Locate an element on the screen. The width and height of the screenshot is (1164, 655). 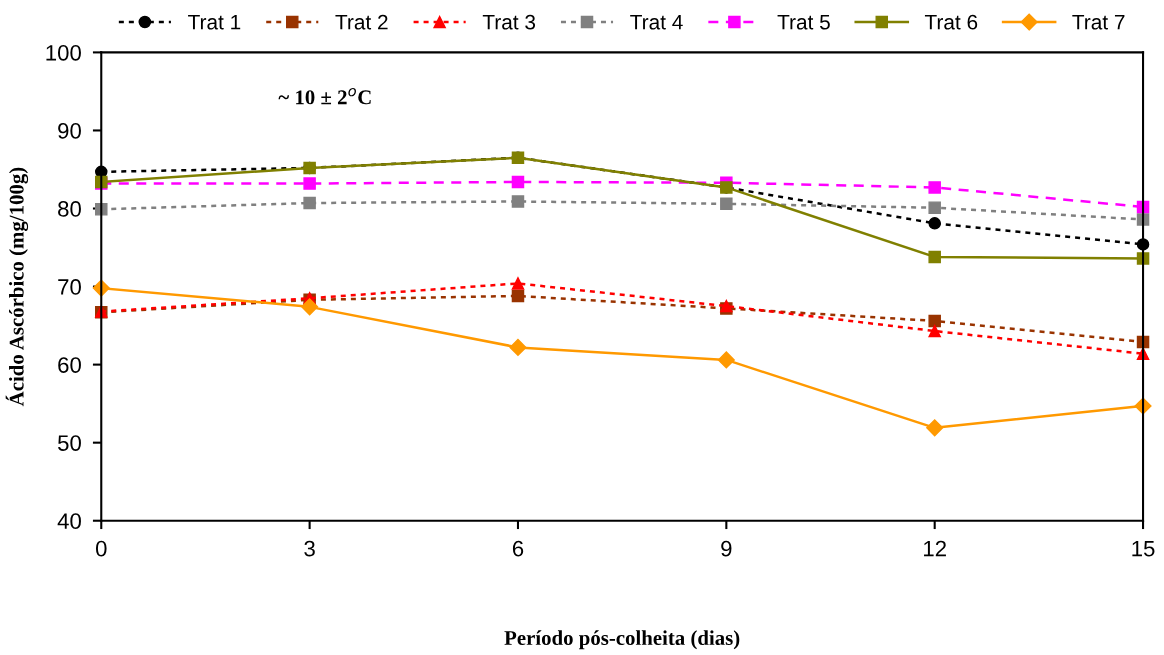
legend-label: Trat 5 is located at coordinates (803, 22).